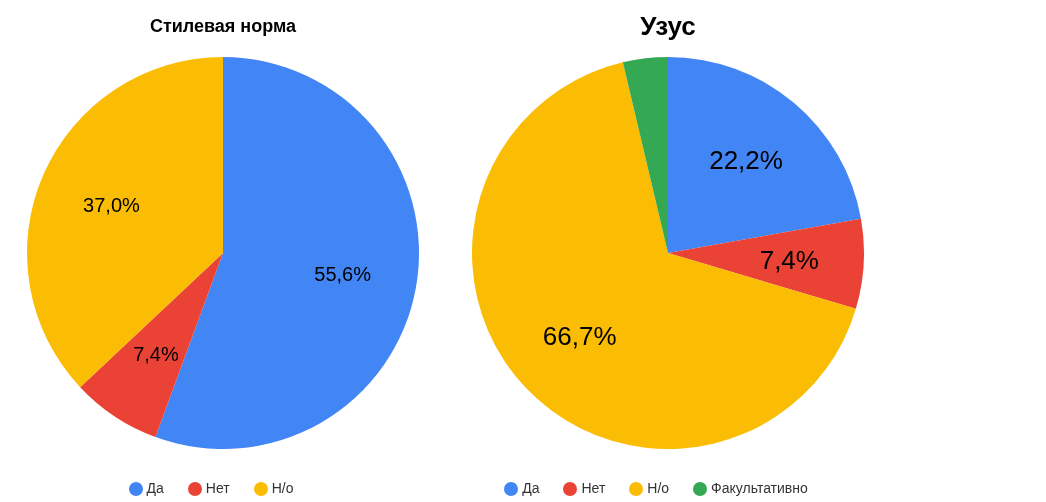 Image resolution: width=1046 pixels, height=502 pixels. I want to click on chart-title: Стилевая норма, so click(223, 26).